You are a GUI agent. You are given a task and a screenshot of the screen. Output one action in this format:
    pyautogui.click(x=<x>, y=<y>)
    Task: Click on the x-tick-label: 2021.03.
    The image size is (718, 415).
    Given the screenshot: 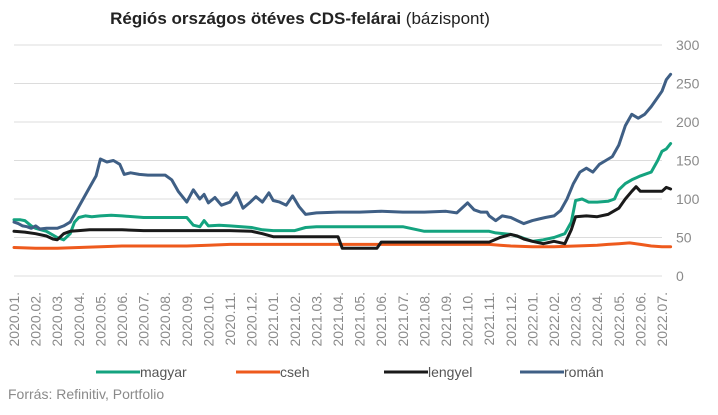 What is the action you would take?
    pyautogui.click(x=316, y=319)
    